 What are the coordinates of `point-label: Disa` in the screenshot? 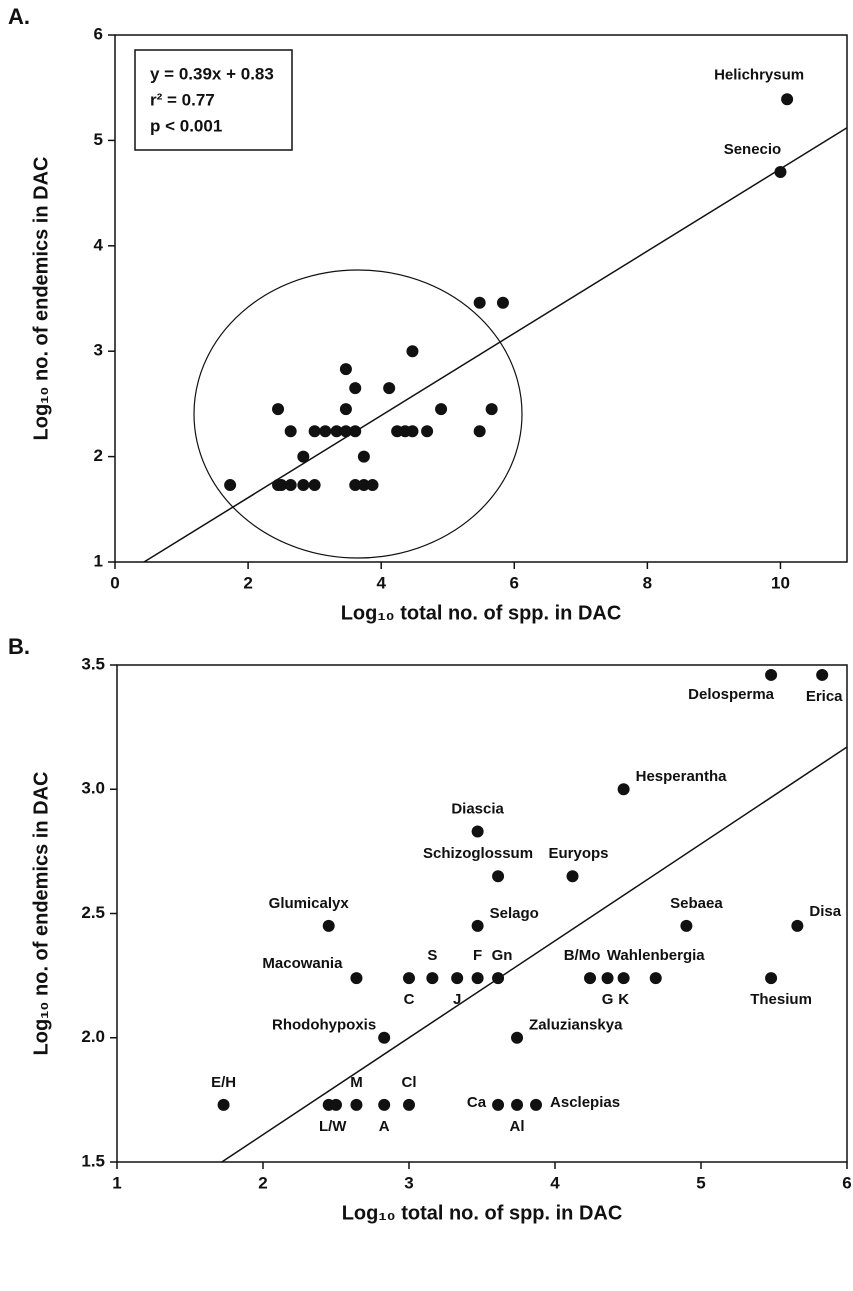 It's located at (825, 911).